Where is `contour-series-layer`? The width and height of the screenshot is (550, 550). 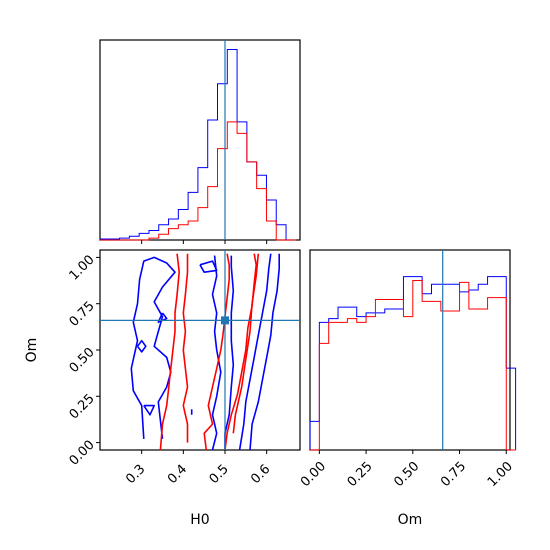 contour-series-layer is located at coordinates (205, 352).